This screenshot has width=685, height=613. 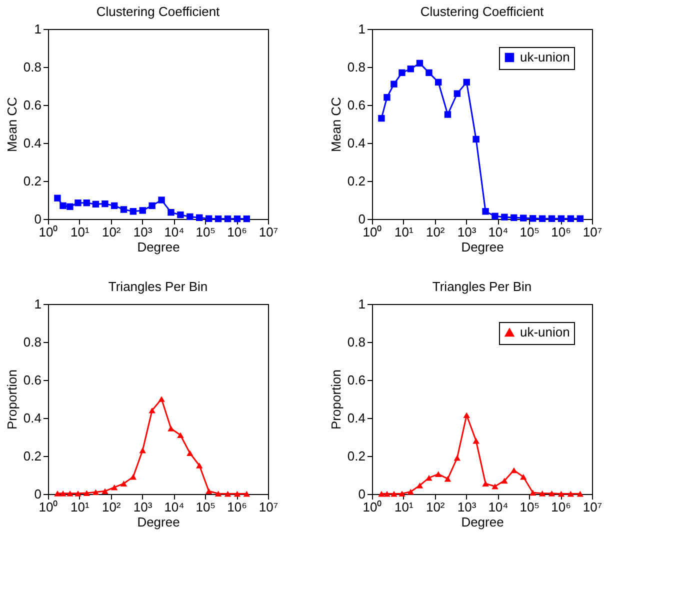 I want to click on chart-title: Clustering Coefficient, so click(x=482, y=11).